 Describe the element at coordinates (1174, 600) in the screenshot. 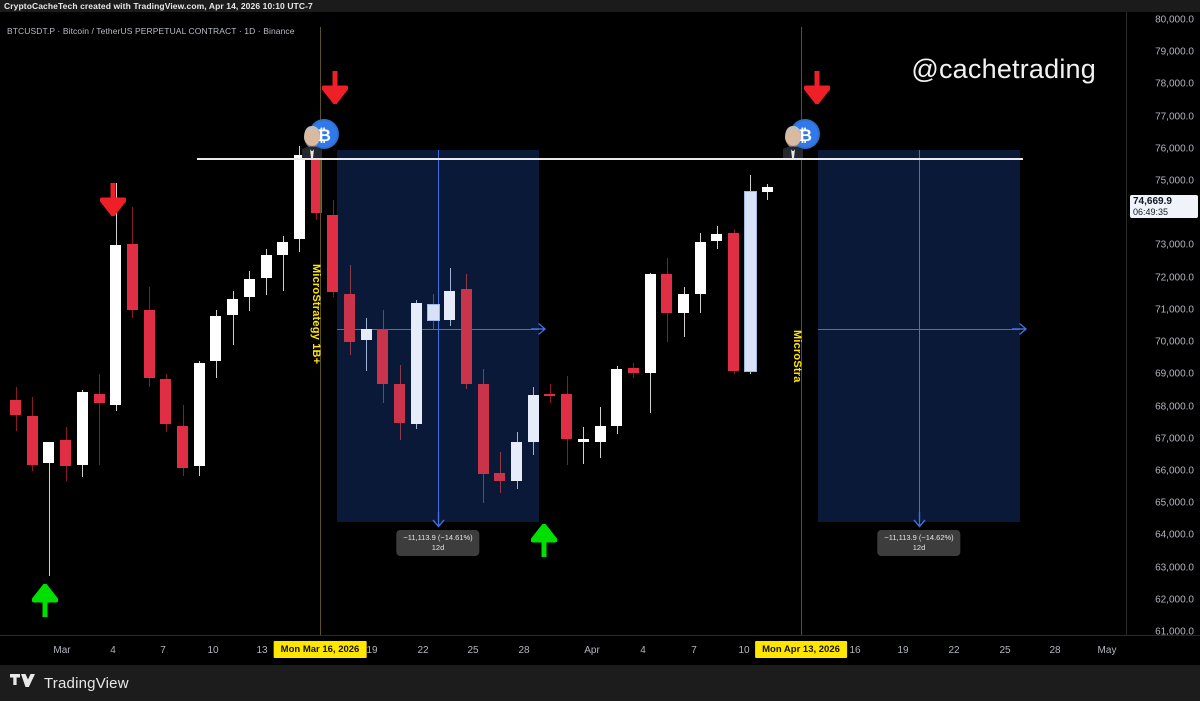

I see `price-tick: 62,000.0` at that location.